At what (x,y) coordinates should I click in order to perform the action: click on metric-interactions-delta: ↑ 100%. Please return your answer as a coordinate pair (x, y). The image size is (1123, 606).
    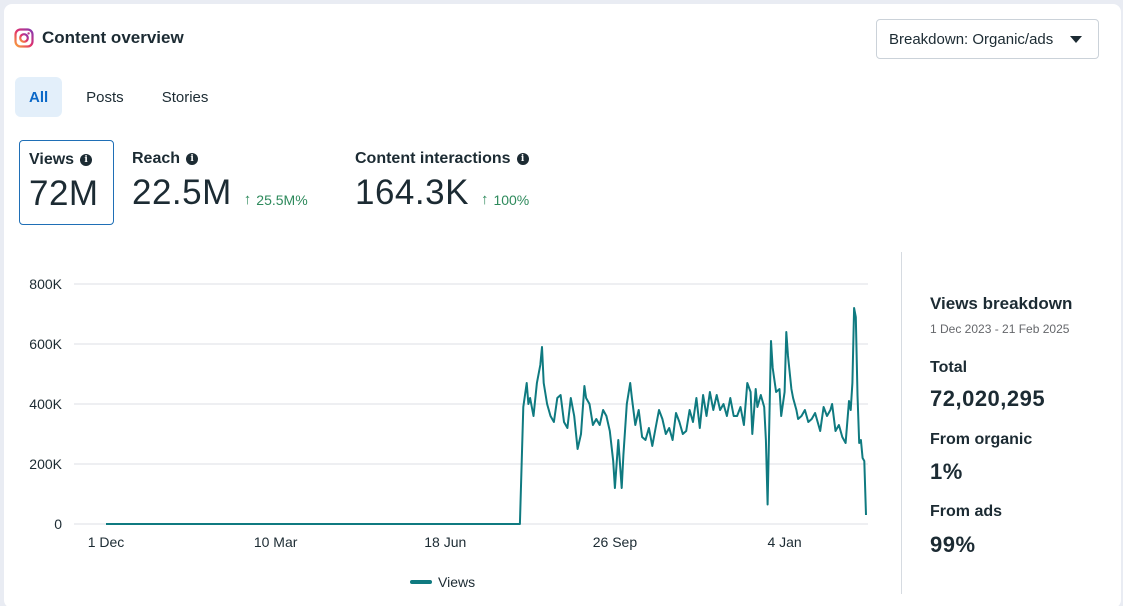
    Looking at the image, I should click on (505, 199).